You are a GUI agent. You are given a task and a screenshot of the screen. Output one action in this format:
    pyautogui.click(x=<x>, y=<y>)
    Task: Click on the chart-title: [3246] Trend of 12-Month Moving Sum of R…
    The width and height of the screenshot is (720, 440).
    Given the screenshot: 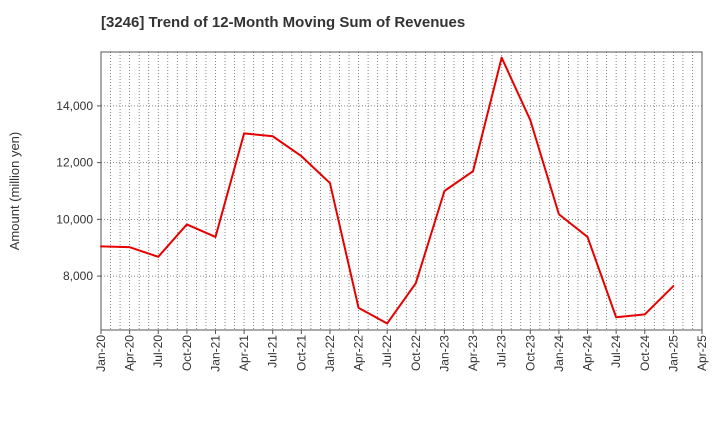 What is the action you would take?
    pyautogui.click(x=283, y=22)
    